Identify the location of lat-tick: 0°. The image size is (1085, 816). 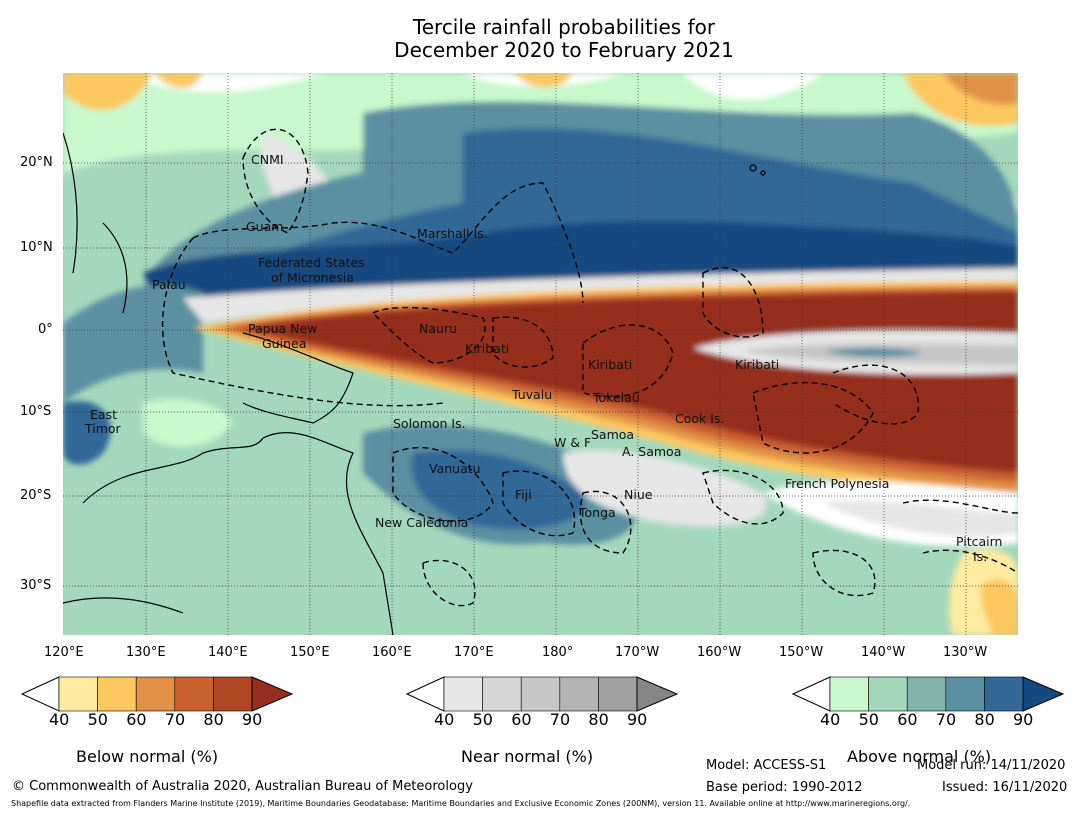
(45, 329).